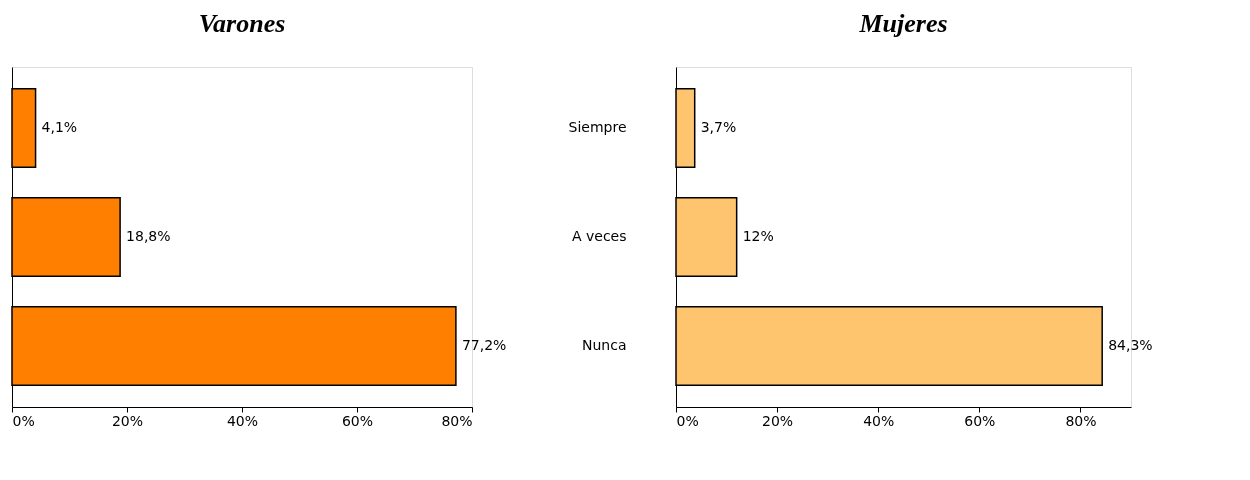 This screenshot has height=480, width=1250. What do you see at coordinates (718, 127) in the screenshot?
I see `data-label: 3,7%` at bounding box center [718, 127].